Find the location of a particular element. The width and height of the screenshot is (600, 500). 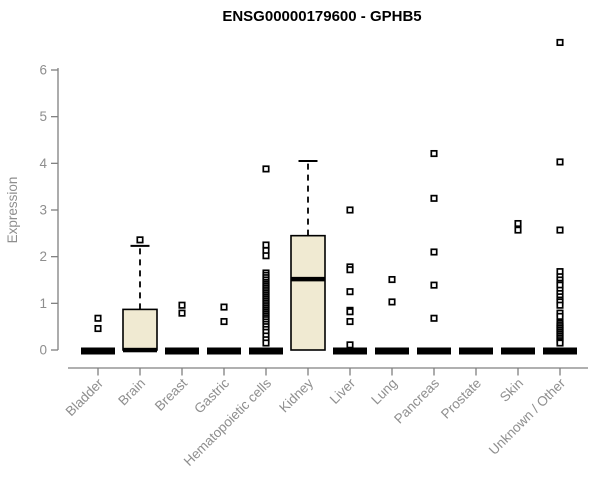

x-category-label: Kidney is located at coordinates (296, 395).